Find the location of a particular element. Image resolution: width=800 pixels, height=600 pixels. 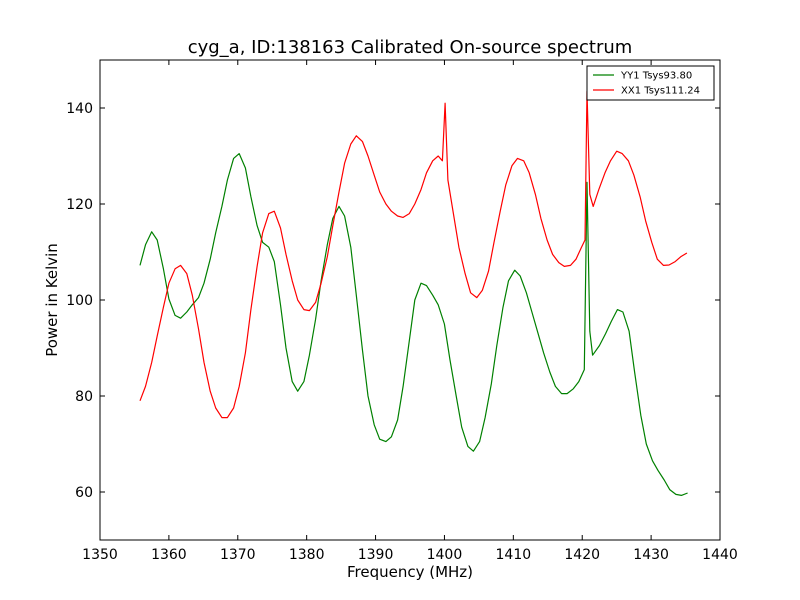

x-axis-label: Frequency (MHz) is located at coordinates (410, 572).